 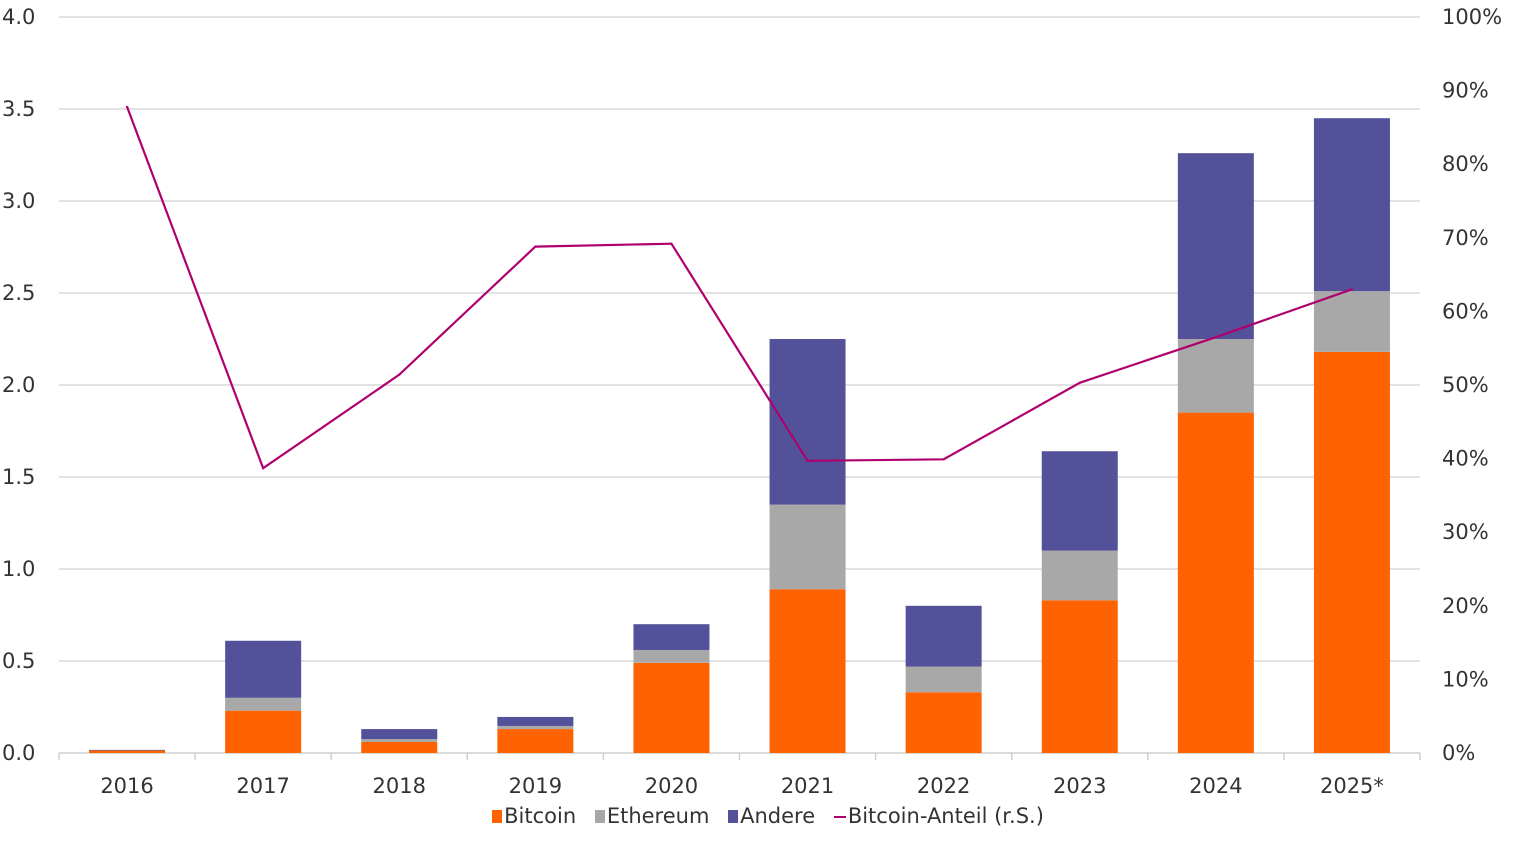 What do you see at coordinates (1079, 676) in the screenshot?
I see `bar-bitcoin-2023` at bounding box center [1079, 676].